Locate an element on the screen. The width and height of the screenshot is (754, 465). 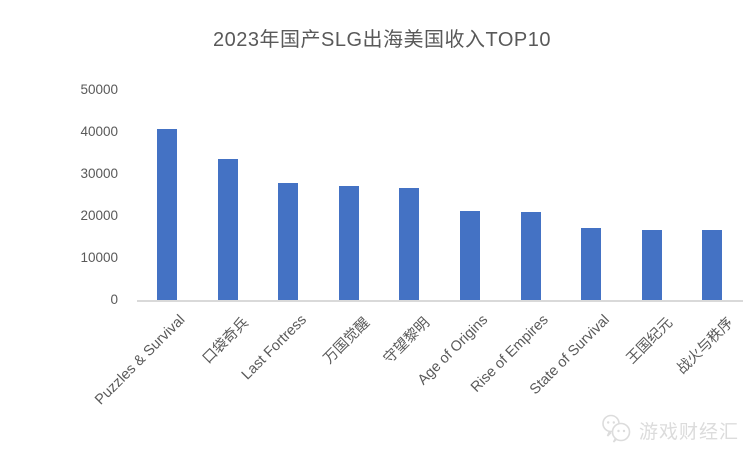
x-tick-label: 王国纪元 is located at coordinates (649, 341).